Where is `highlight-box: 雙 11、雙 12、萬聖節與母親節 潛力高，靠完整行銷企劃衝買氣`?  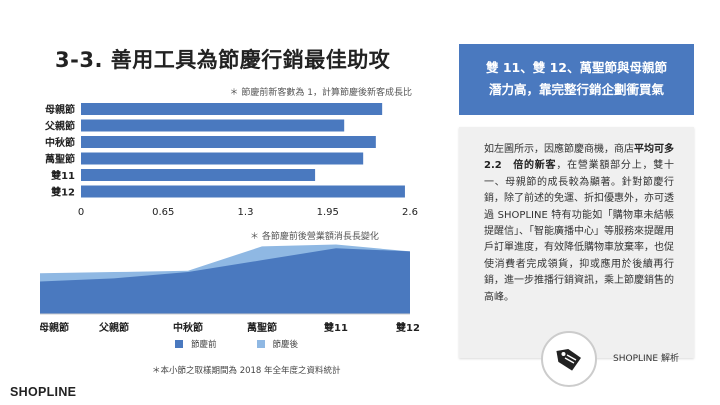 highlight-box: 雙 11、雙 12、萬聖節與母親節 潛力高，靠完整行銷企劃衝買氣 is located at coordinates (576, 79).